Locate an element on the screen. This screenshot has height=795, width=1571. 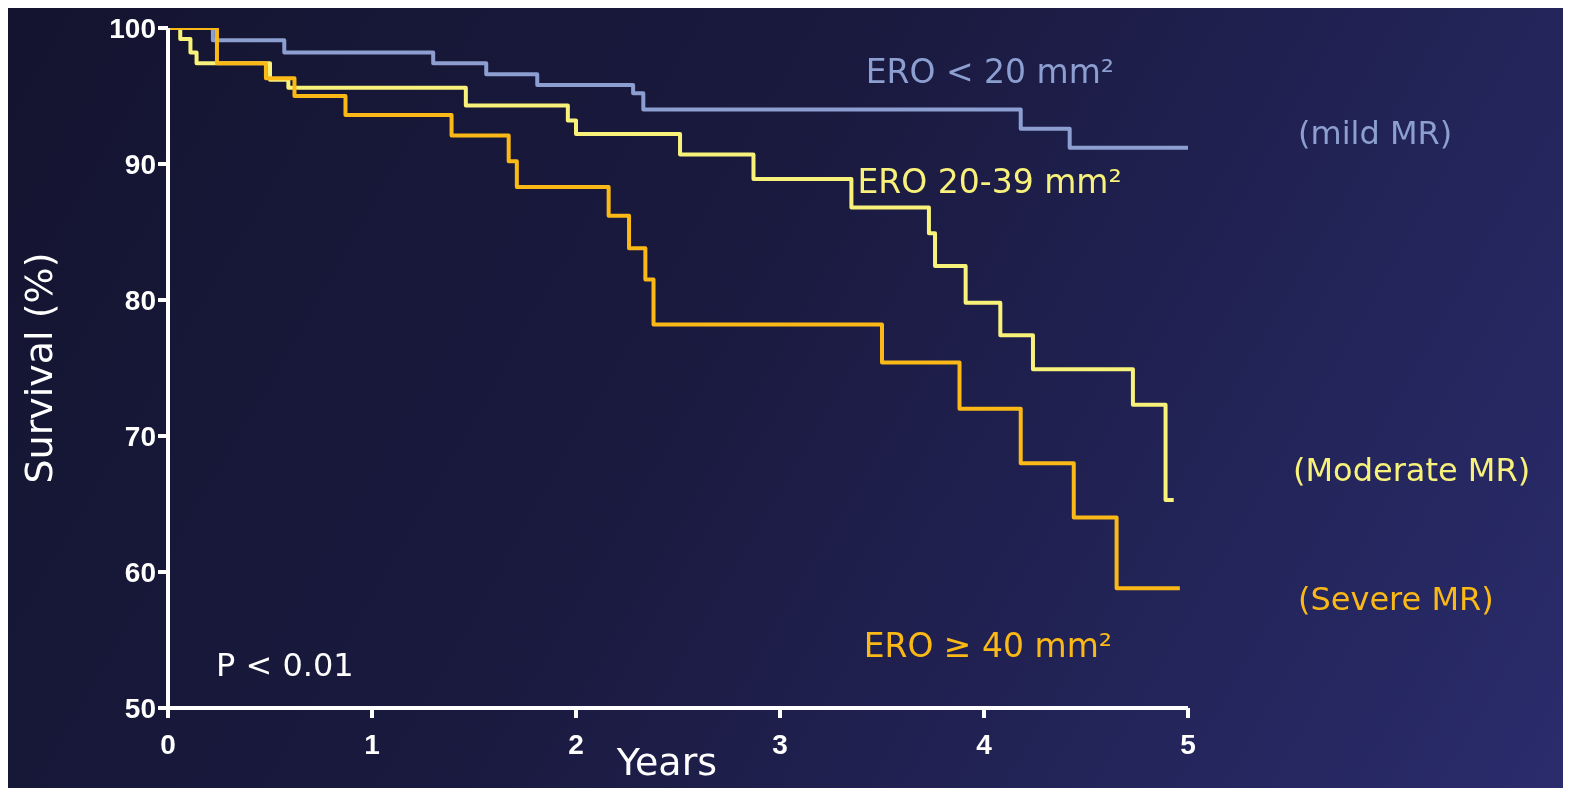
y-tick-label: 50 is located at coordinates (140, 708).